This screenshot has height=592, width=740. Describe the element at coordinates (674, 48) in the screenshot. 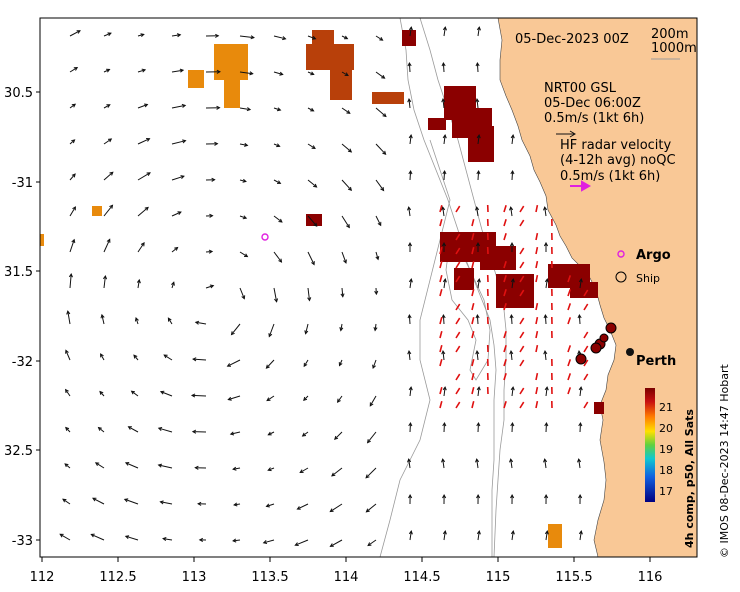

I see `depth-1000m-label: 1000m` at that location.